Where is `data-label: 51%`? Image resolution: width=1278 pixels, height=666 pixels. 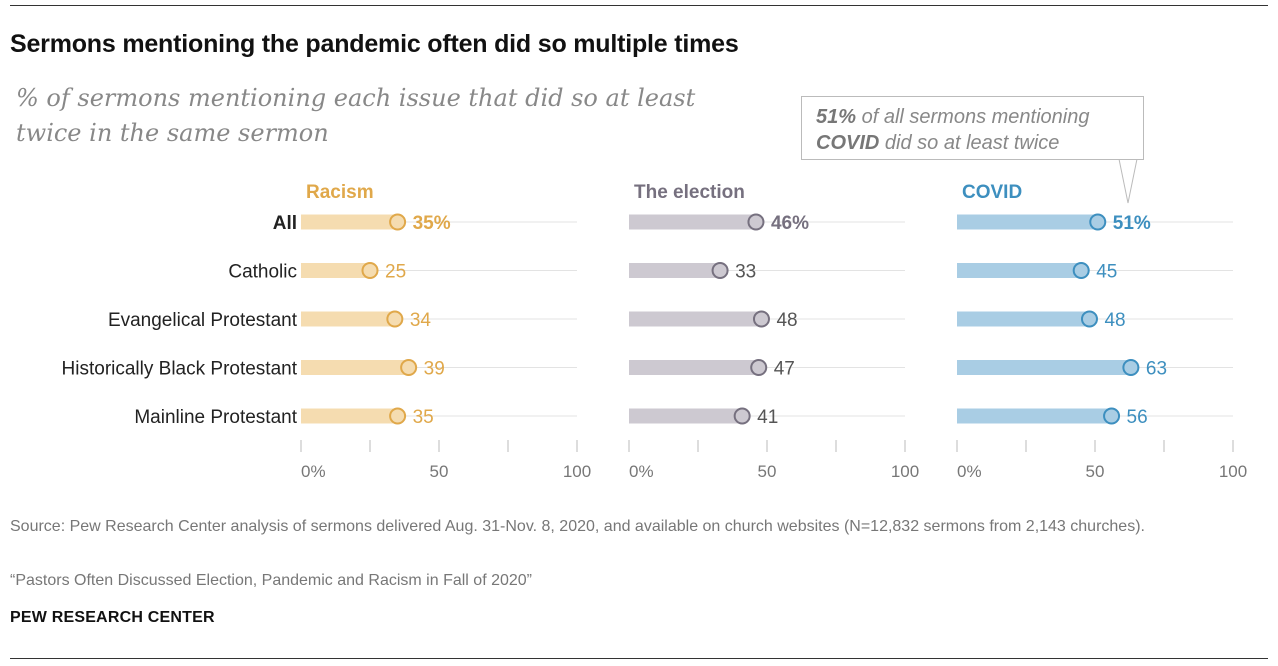 data-label: 51% is located at coordinates (1132, 223).